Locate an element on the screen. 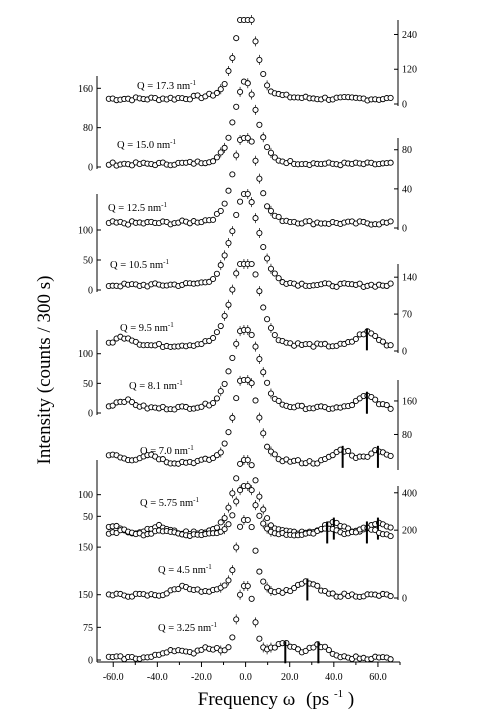 This screenshot has height=717, width=498. q-label: Q = 5.75 nm-1 is located at coordinates (170, 502).